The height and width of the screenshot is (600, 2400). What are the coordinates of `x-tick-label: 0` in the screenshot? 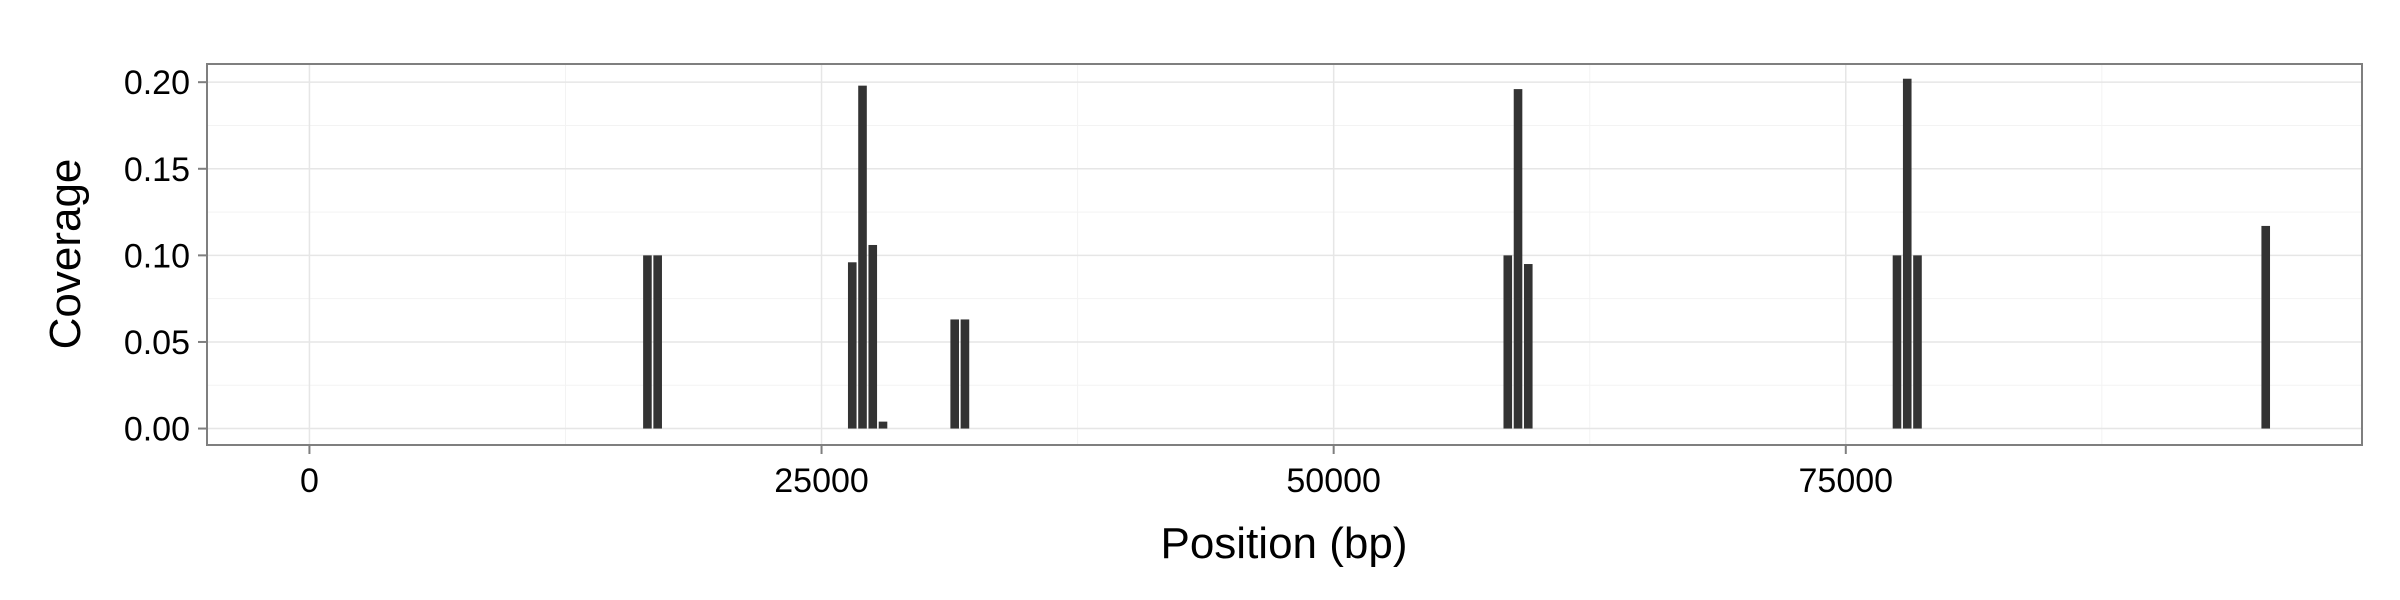 It's located at (309, 481).